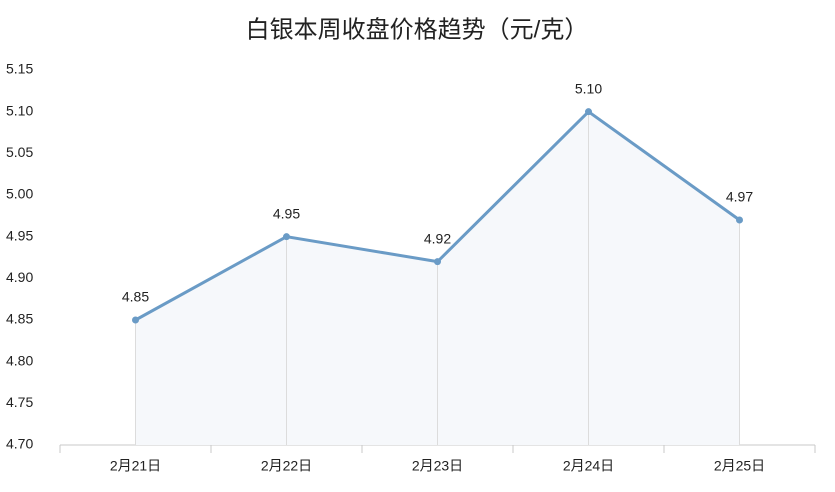  What do you see at coordinates (19, 319) in the screenshot?
I see `y-tick-label: 4.85` at bounding box center [19, 319].